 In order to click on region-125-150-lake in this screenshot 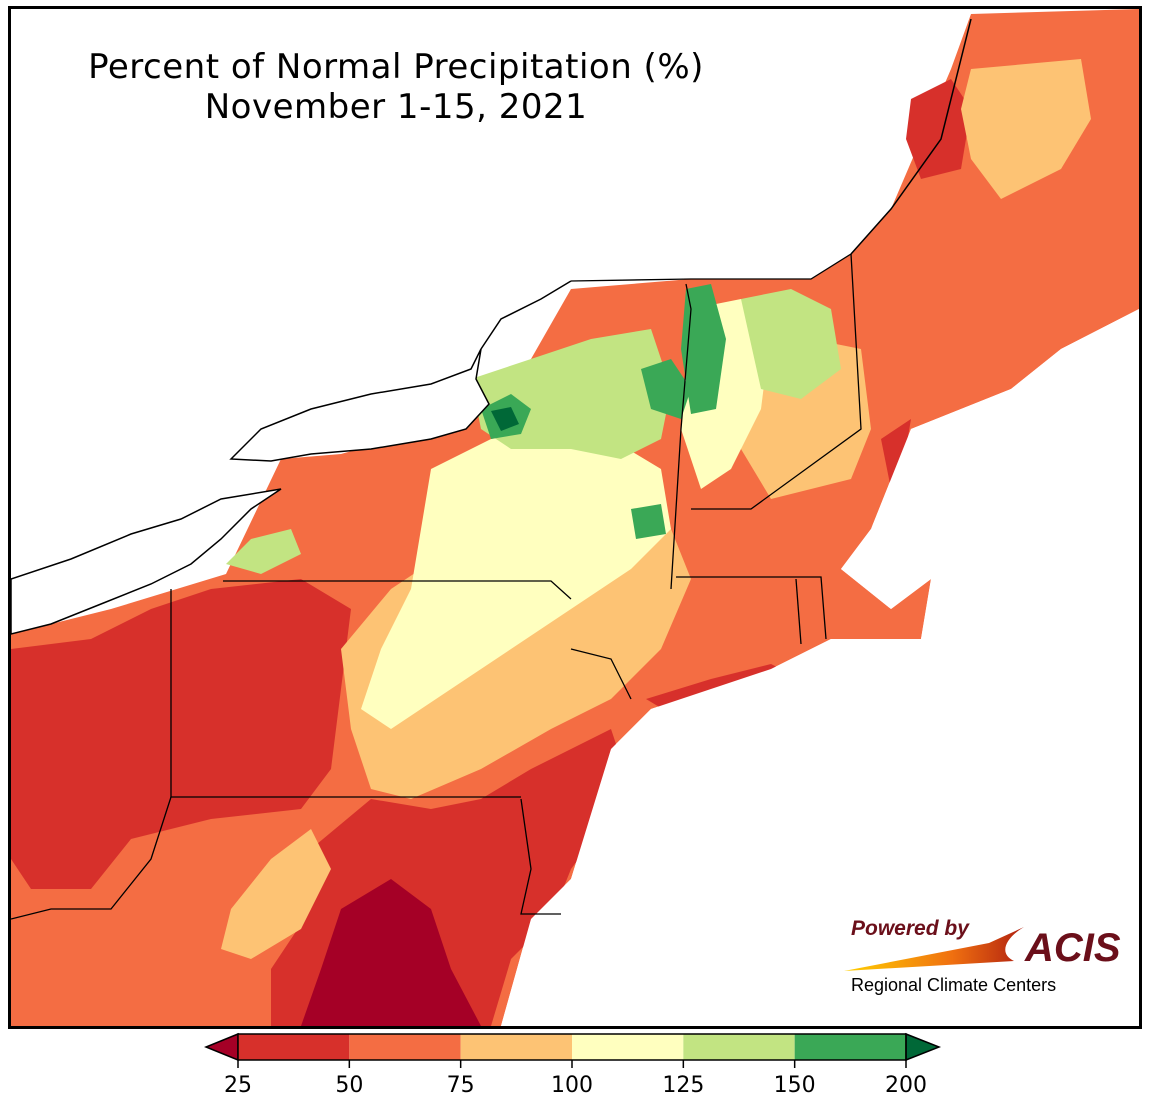, I will do `click(263, 551)`.